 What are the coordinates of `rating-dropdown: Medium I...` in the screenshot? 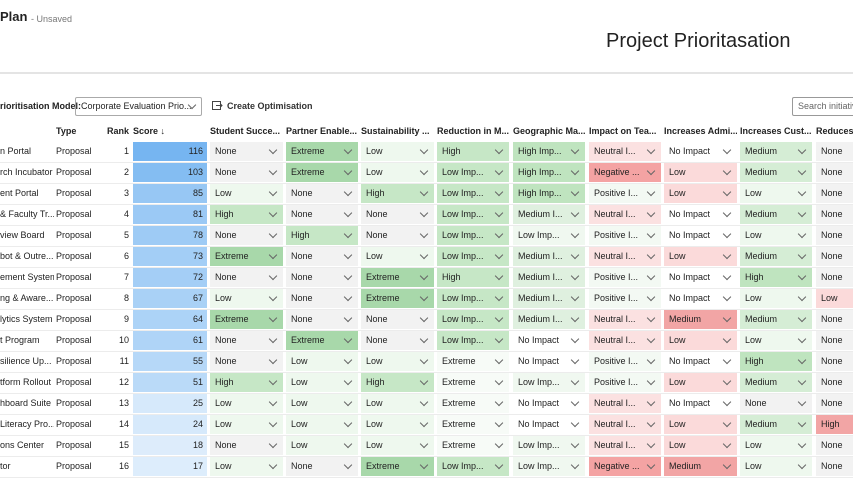 It's located at (549, 319).